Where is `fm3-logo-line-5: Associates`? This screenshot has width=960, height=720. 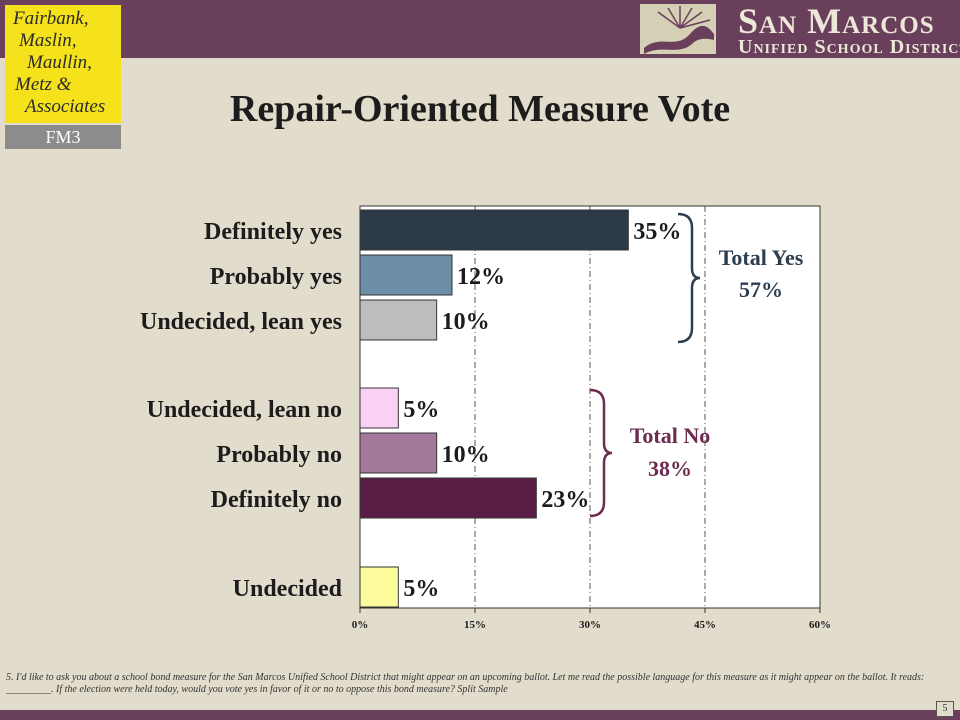 fm3-logo-line-5: Associates is located at coordinates (65, 106).